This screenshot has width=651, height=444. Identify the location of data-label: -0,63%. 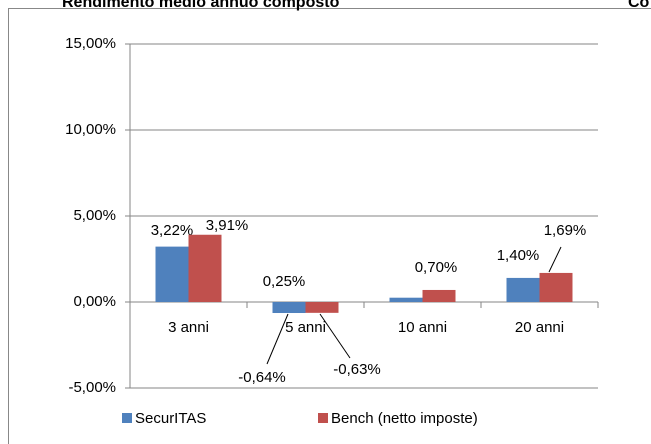
(357, 369).